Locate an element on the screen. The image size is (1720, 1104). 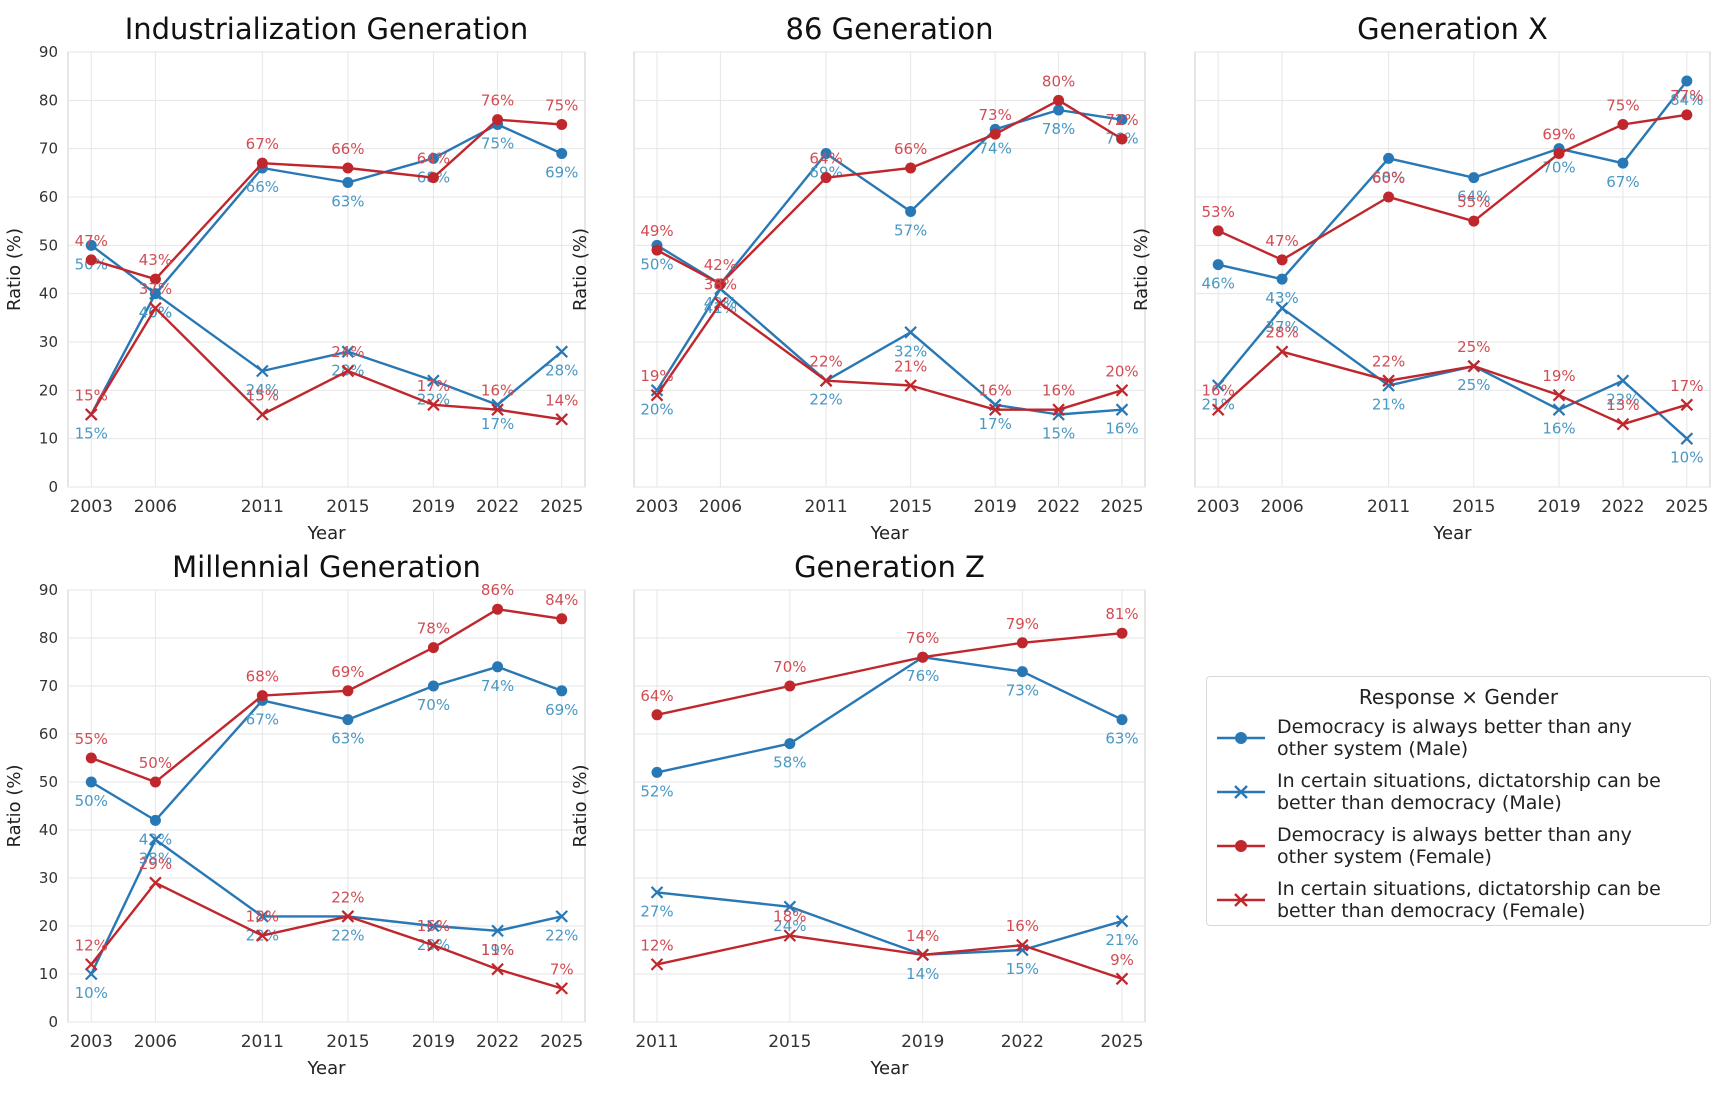
data-label: 25% is located at coordinates (1473, 347).